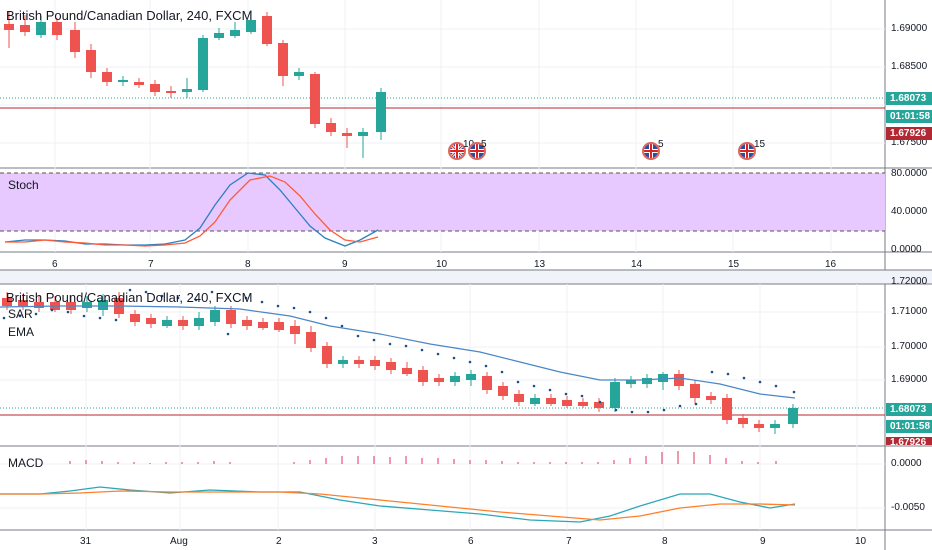 This screenshot has width=932, height=550. Describe the element at coordinates (909, 98) in the screenshot. I see `top-last-price-tag: 1.68073` at that location.